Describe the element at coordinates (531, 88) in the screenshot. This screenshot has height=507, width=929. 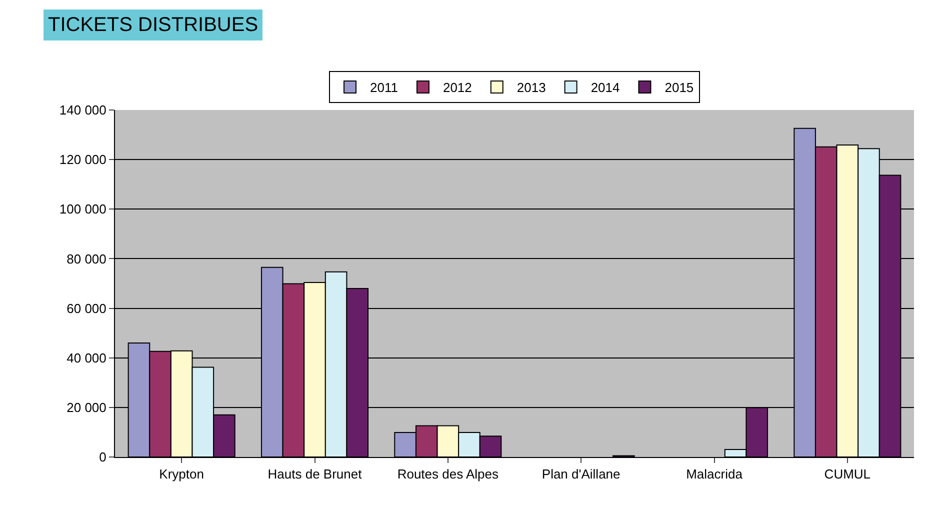
I see `legend-label: 2013` at that location.